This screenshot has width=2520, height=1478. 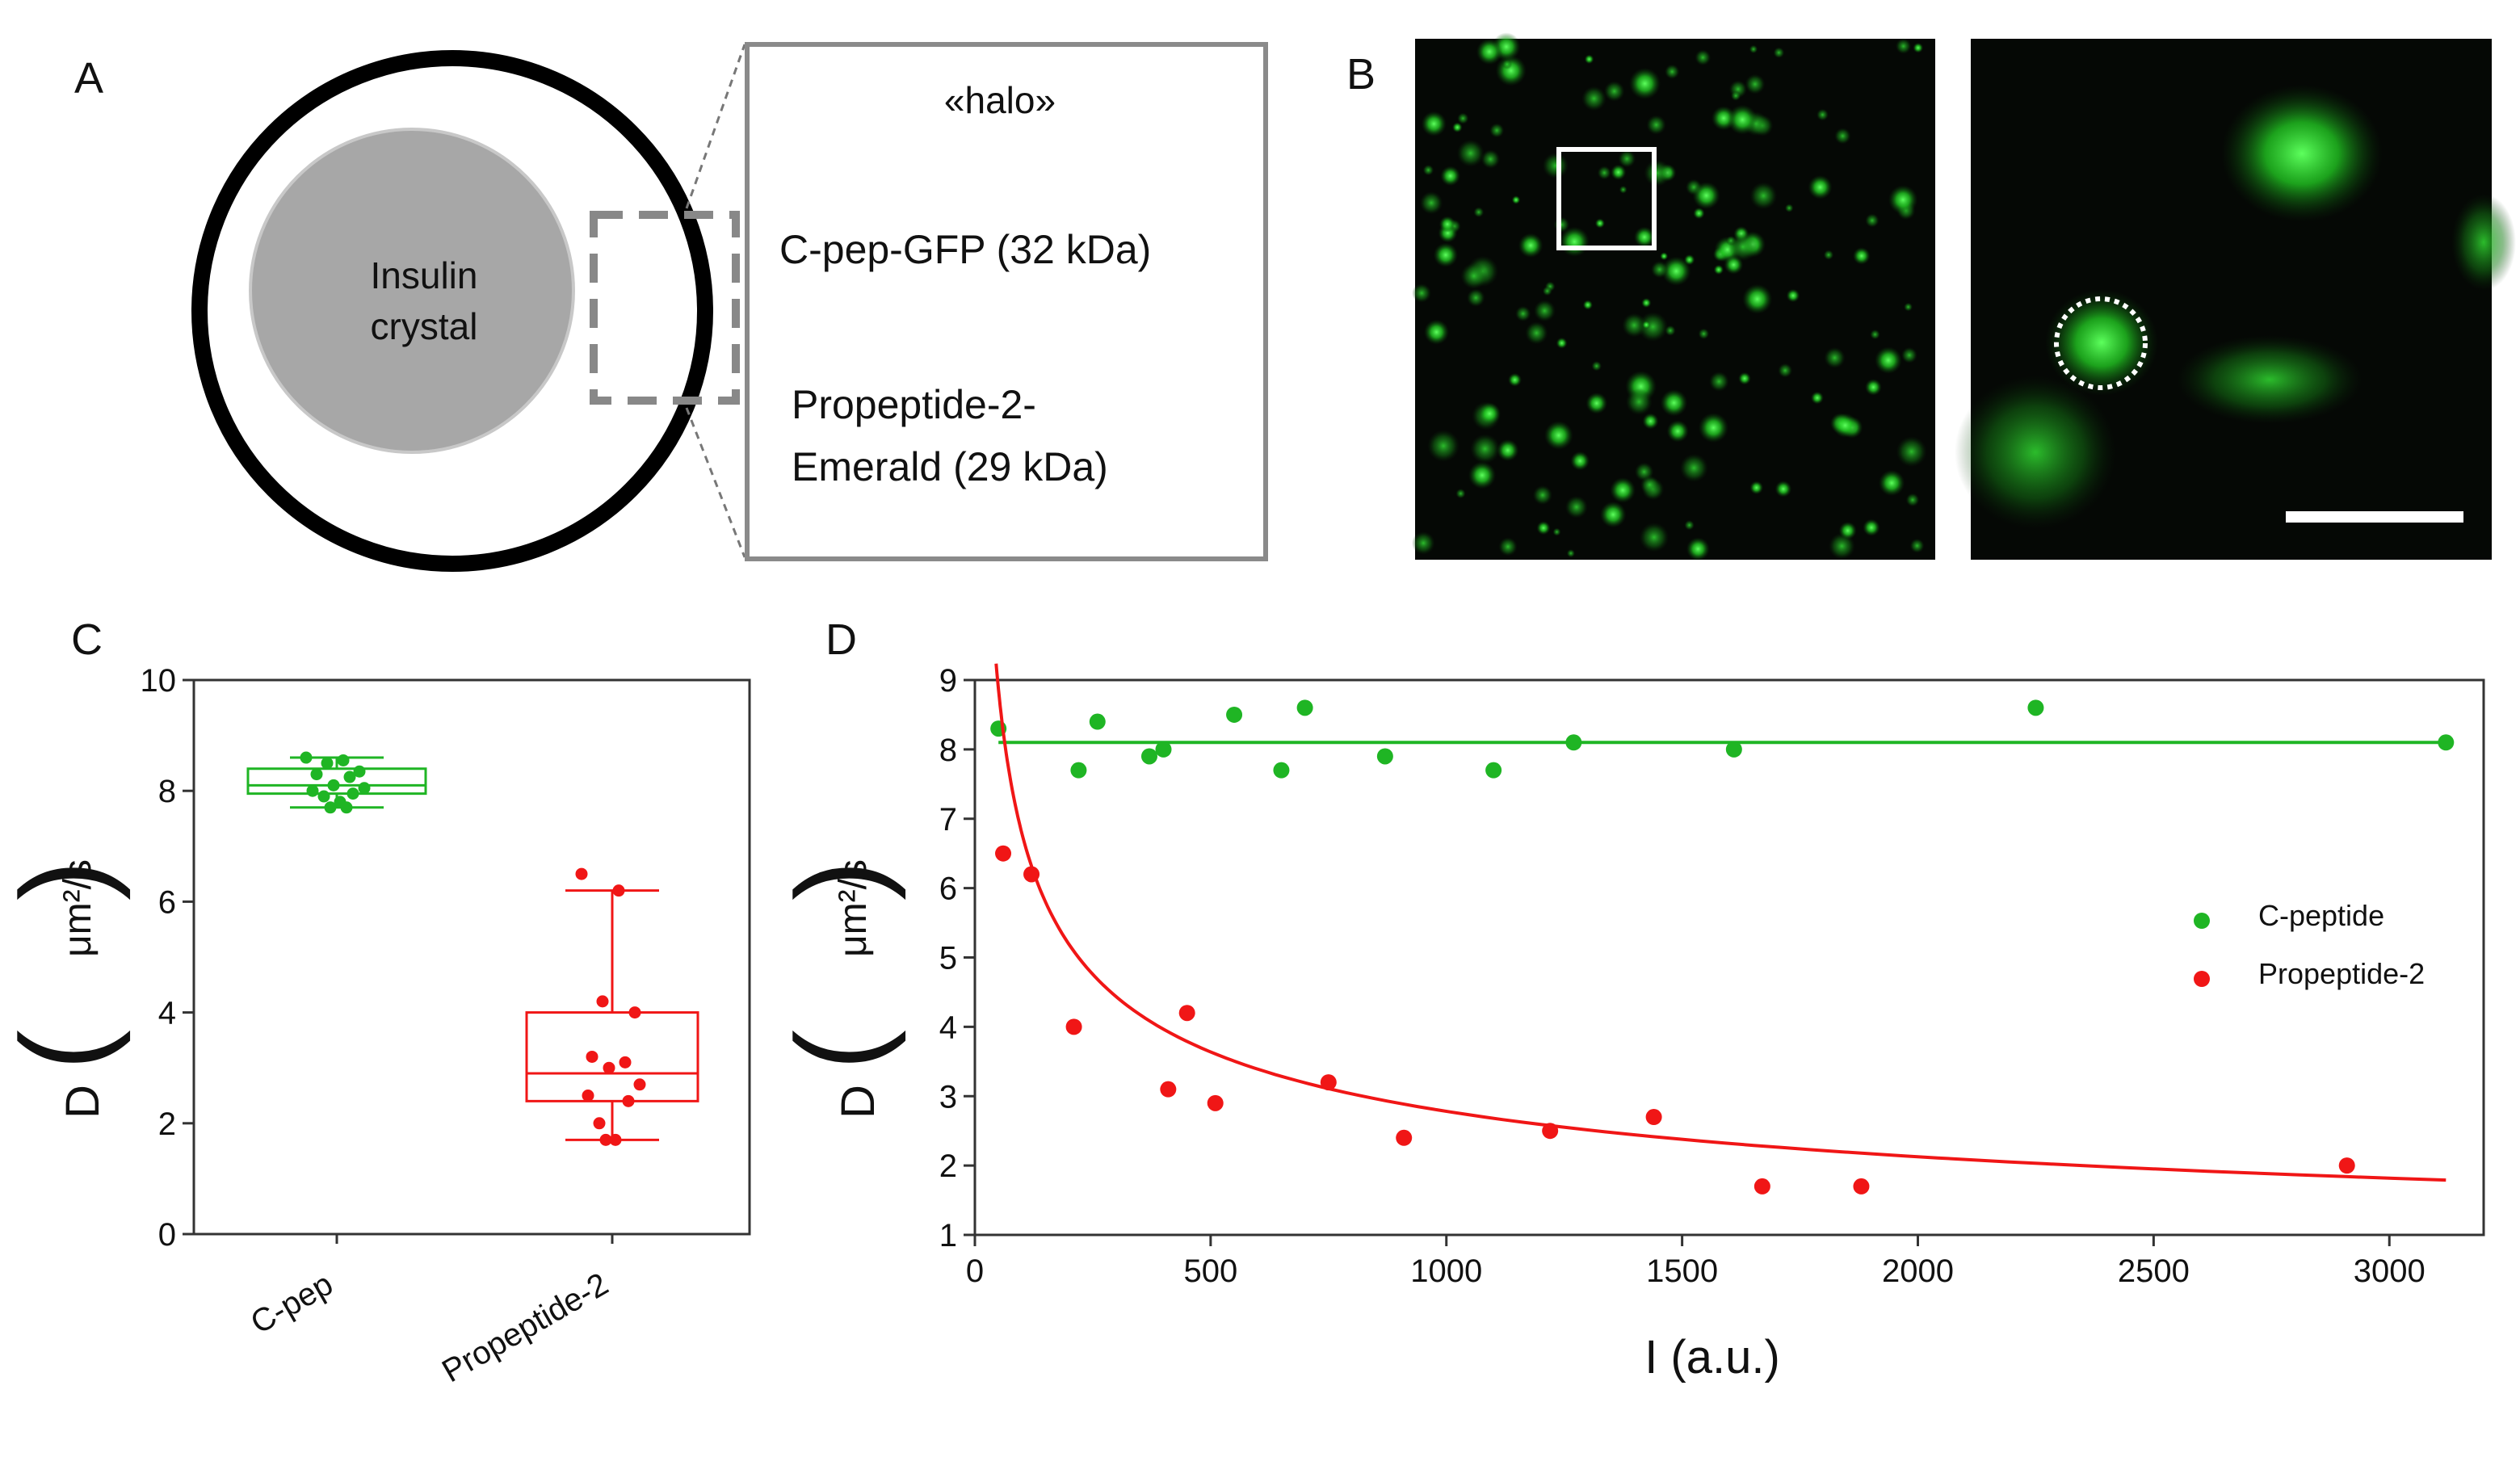 I want to click on y-tick-label: 9, so click(x=948, y=681).